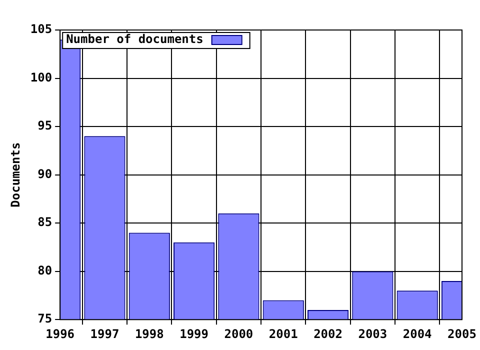 This screenshot has height=350, width=480. I want to click on x-tick-label: 1996, so click(60, 333).